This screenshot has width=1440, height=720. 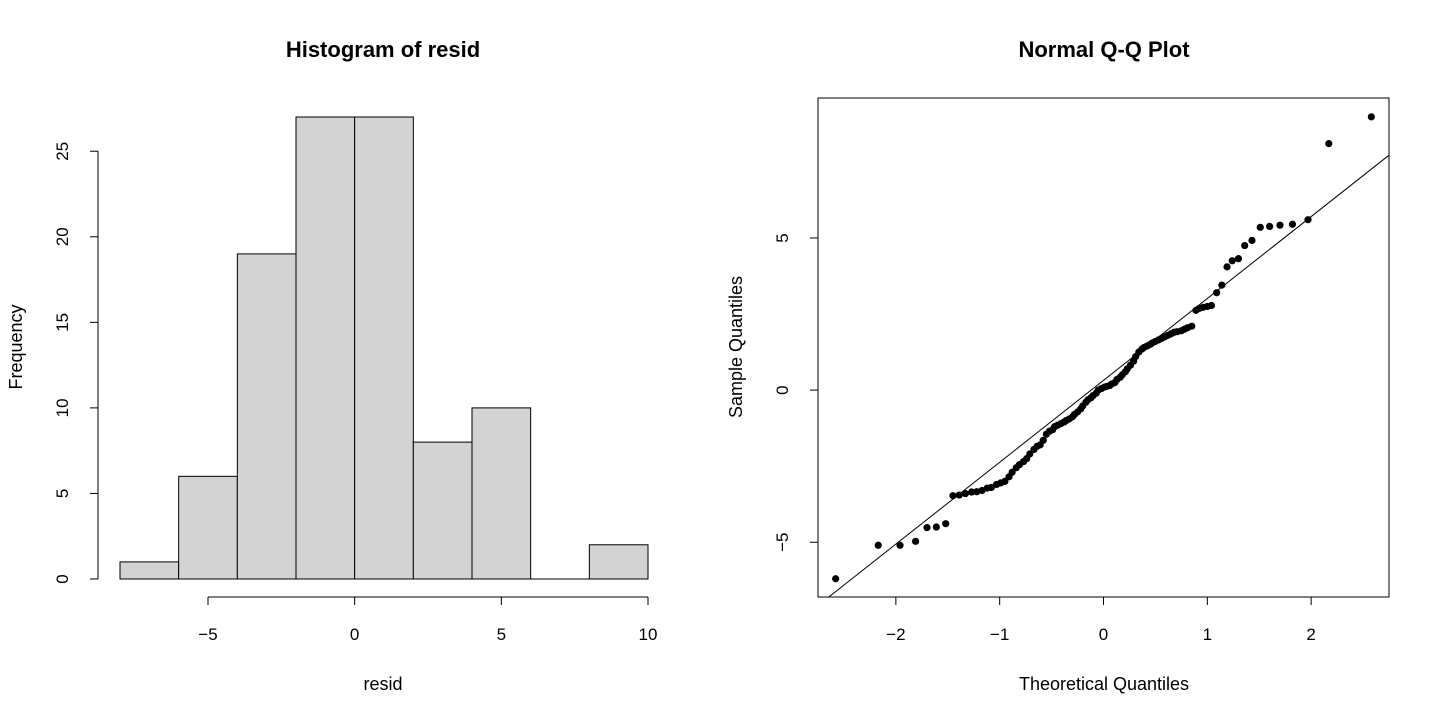 What do you see at coordinates (782, 542) in the screenshot?
I see `qq-y-tick-label: −5` at bounding box center [782, 542].